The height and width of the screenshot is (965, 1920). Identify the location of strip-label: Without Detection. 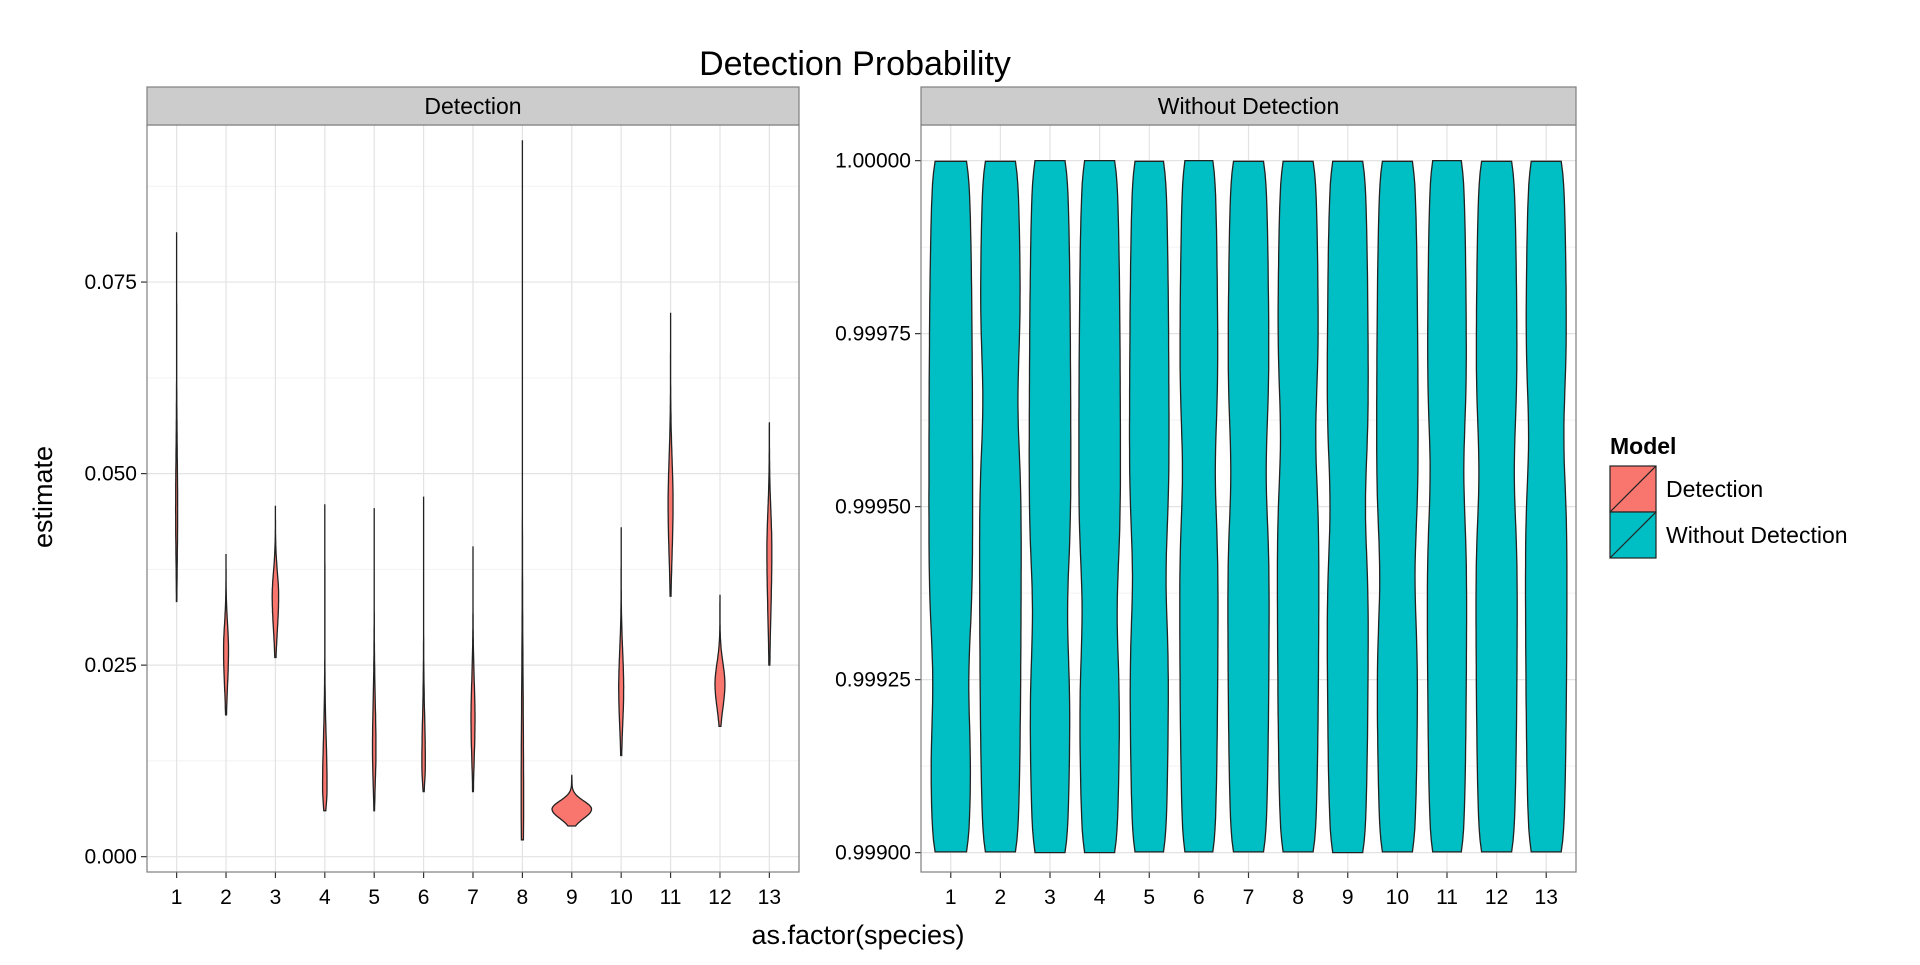
(1249, 106).